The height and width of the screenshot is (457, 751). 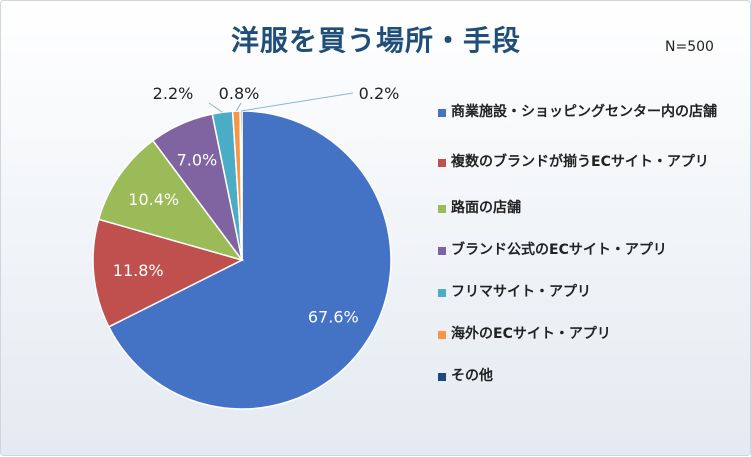 I want to click on legend-item: フリマサイト・アプリ, so click(x=587, y=292).